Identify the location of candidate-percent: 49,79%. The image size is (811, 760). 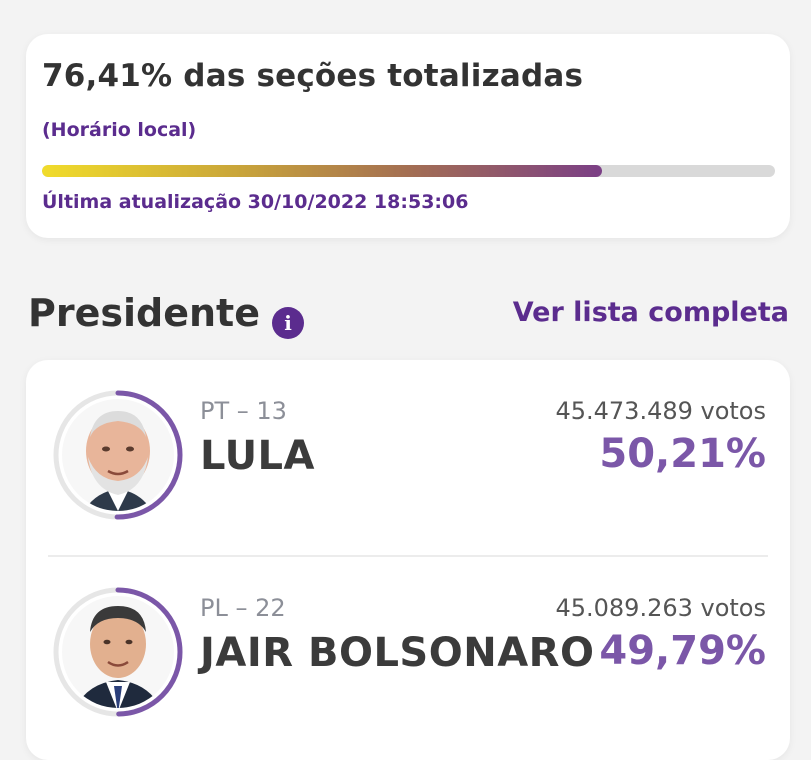
(682, 651).